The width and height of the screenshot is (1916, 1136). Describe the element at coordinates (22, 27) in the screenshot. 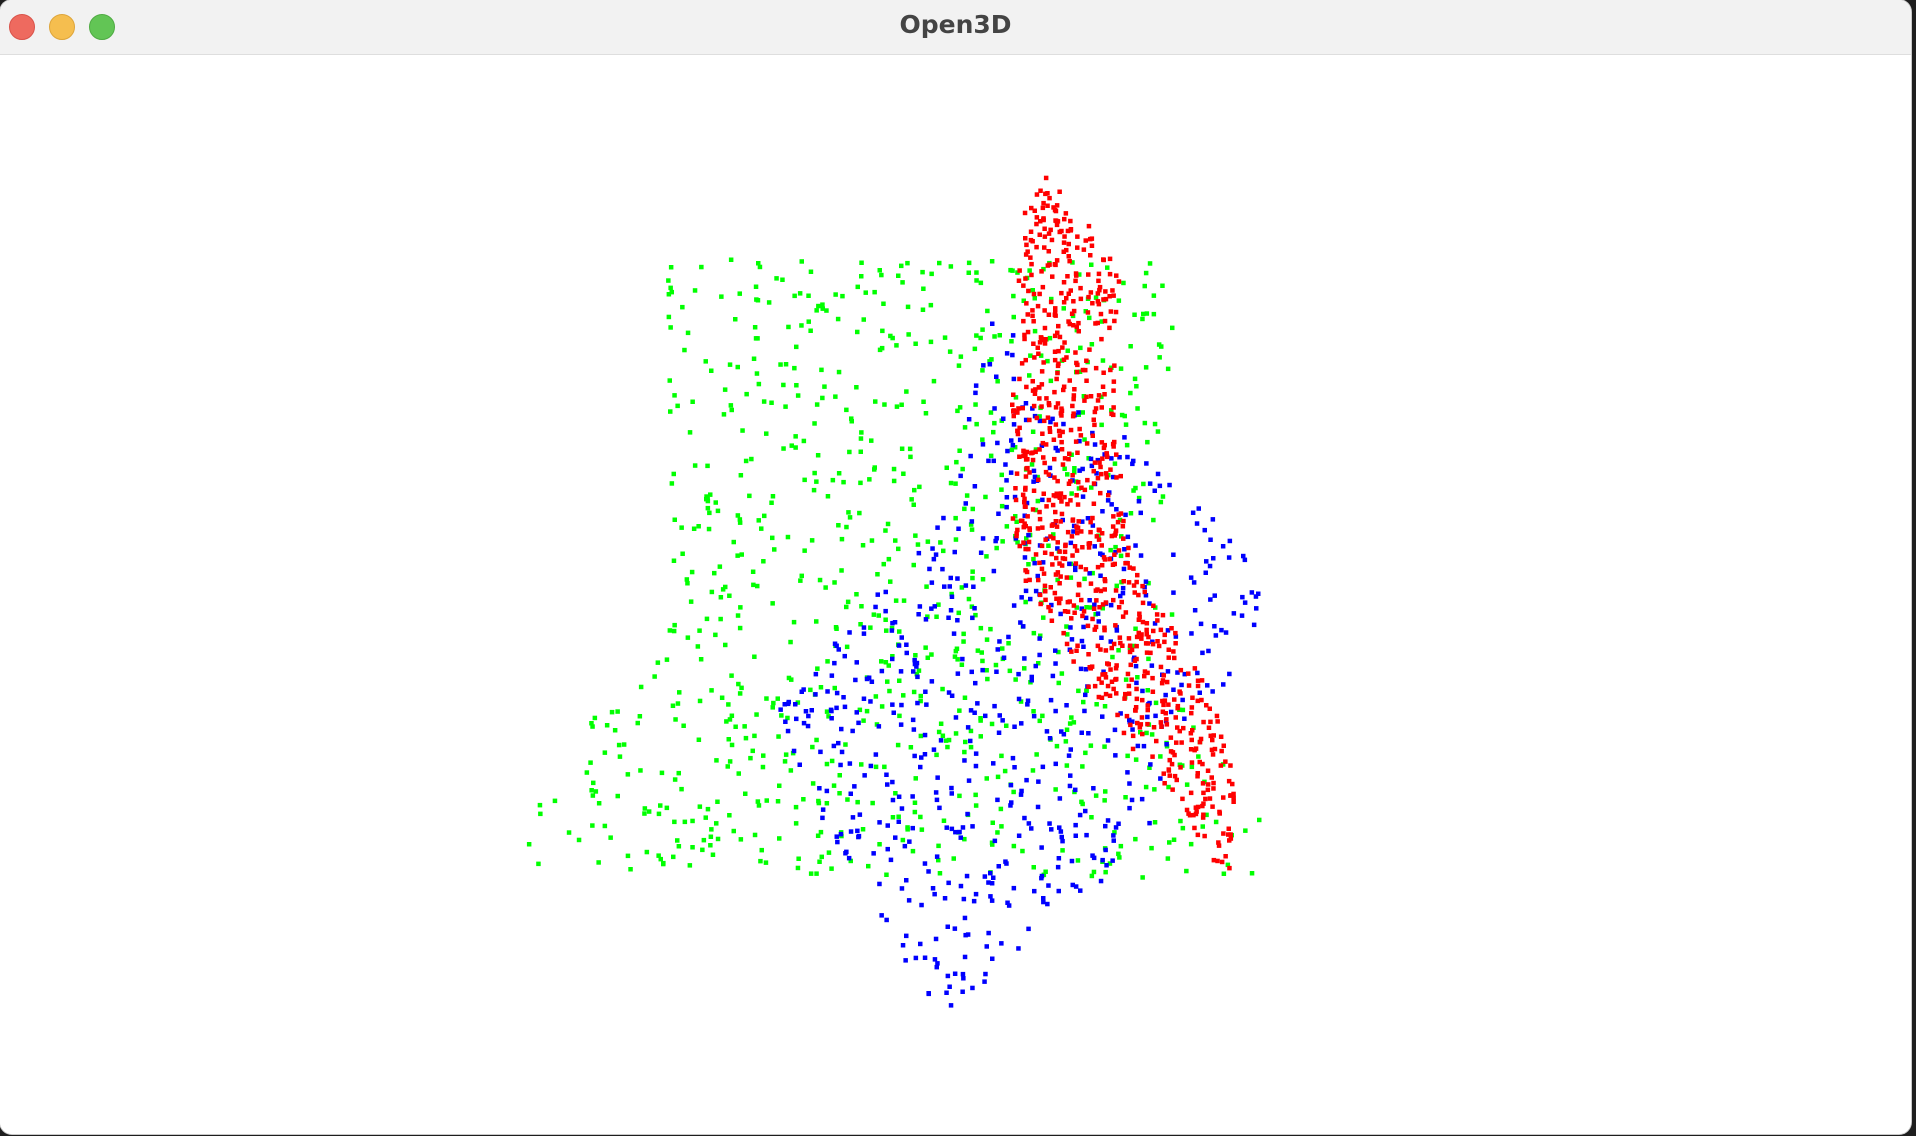

I see `close-button` at that location.